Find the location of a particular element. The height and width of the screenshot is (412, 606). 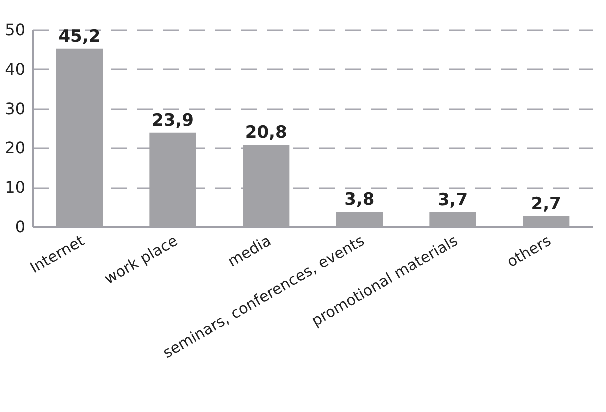

y-tick-label: 30 is located at coordinates (15, 108).